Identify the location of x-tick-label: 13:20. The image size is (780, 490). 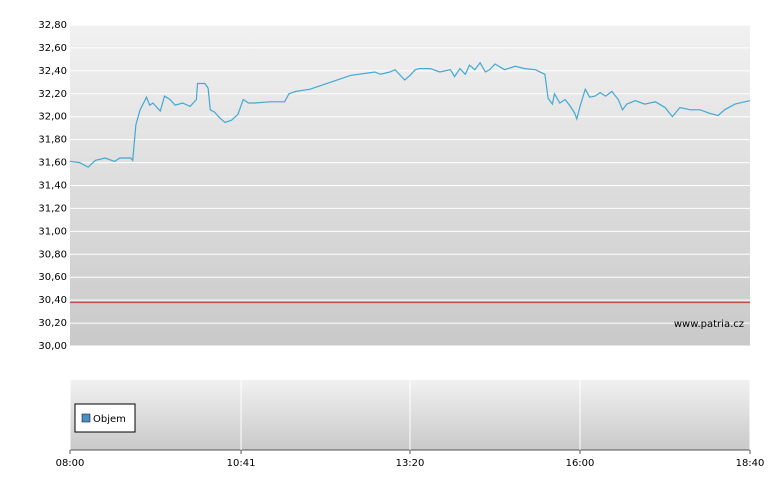
(410, 463).